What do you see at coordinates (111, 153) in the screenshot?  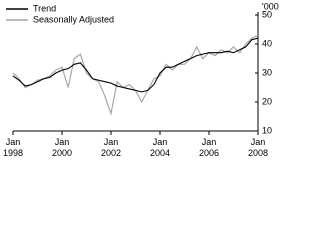 I see `x-tick-label-line: 2002` at bounding box center [111, 153].